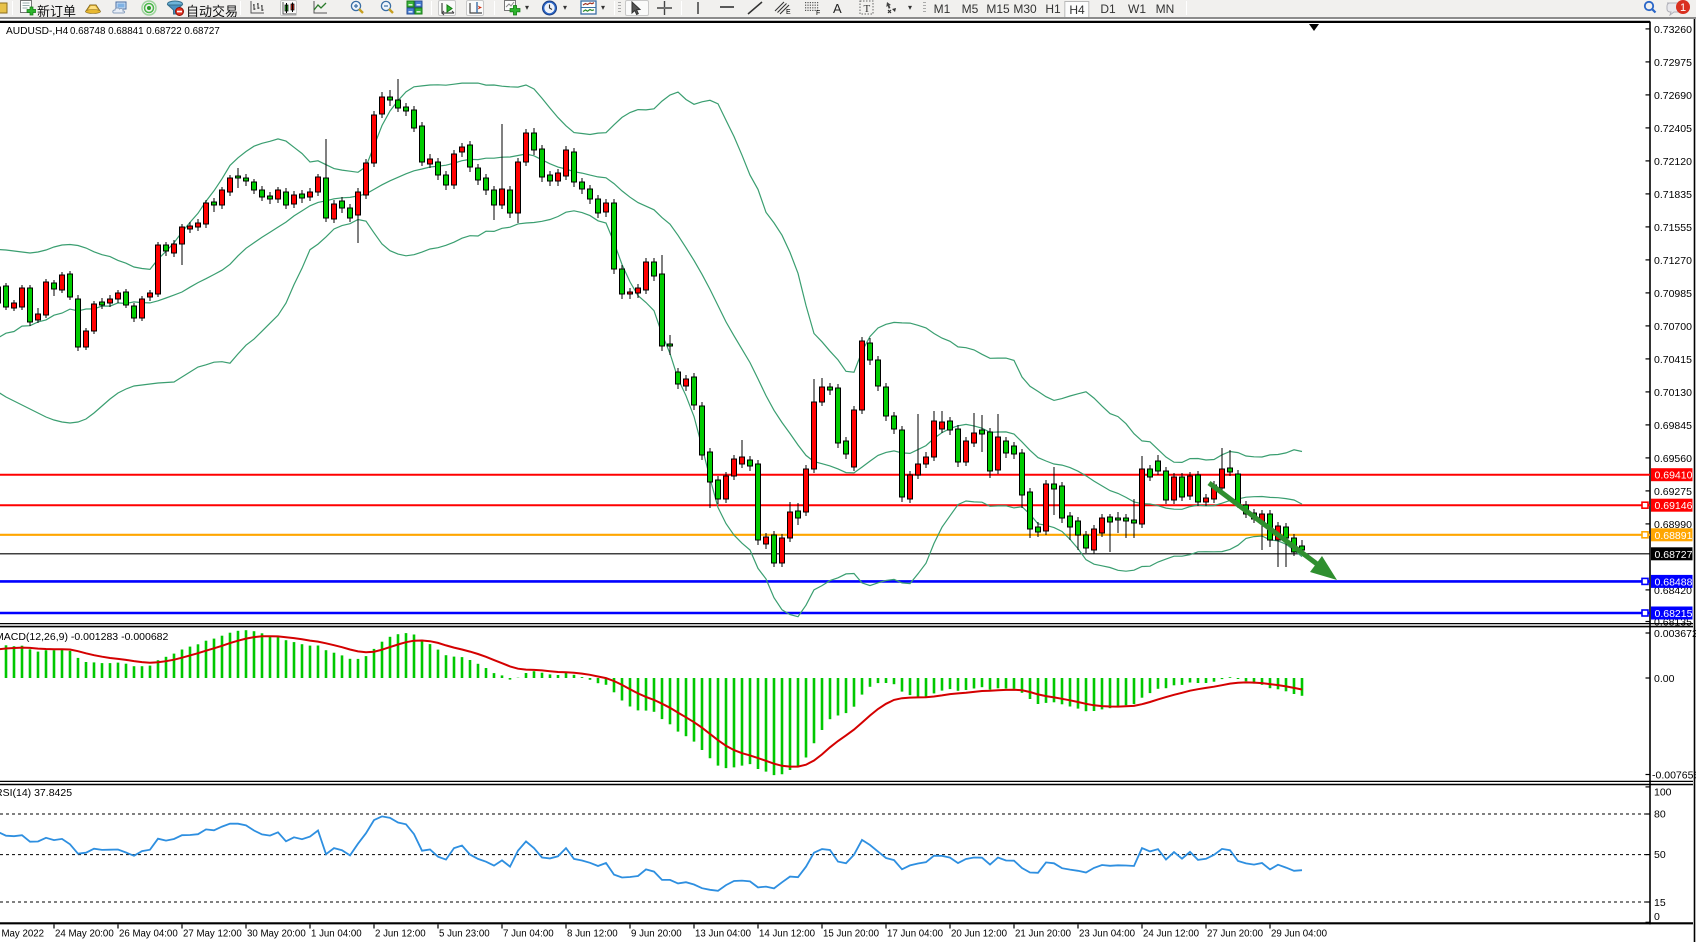 This screenshot has height=942, width=1696. Describe the element at coordinates (1674, 582) in the screenshot. I see `svg-text: 0.68488` at that location.